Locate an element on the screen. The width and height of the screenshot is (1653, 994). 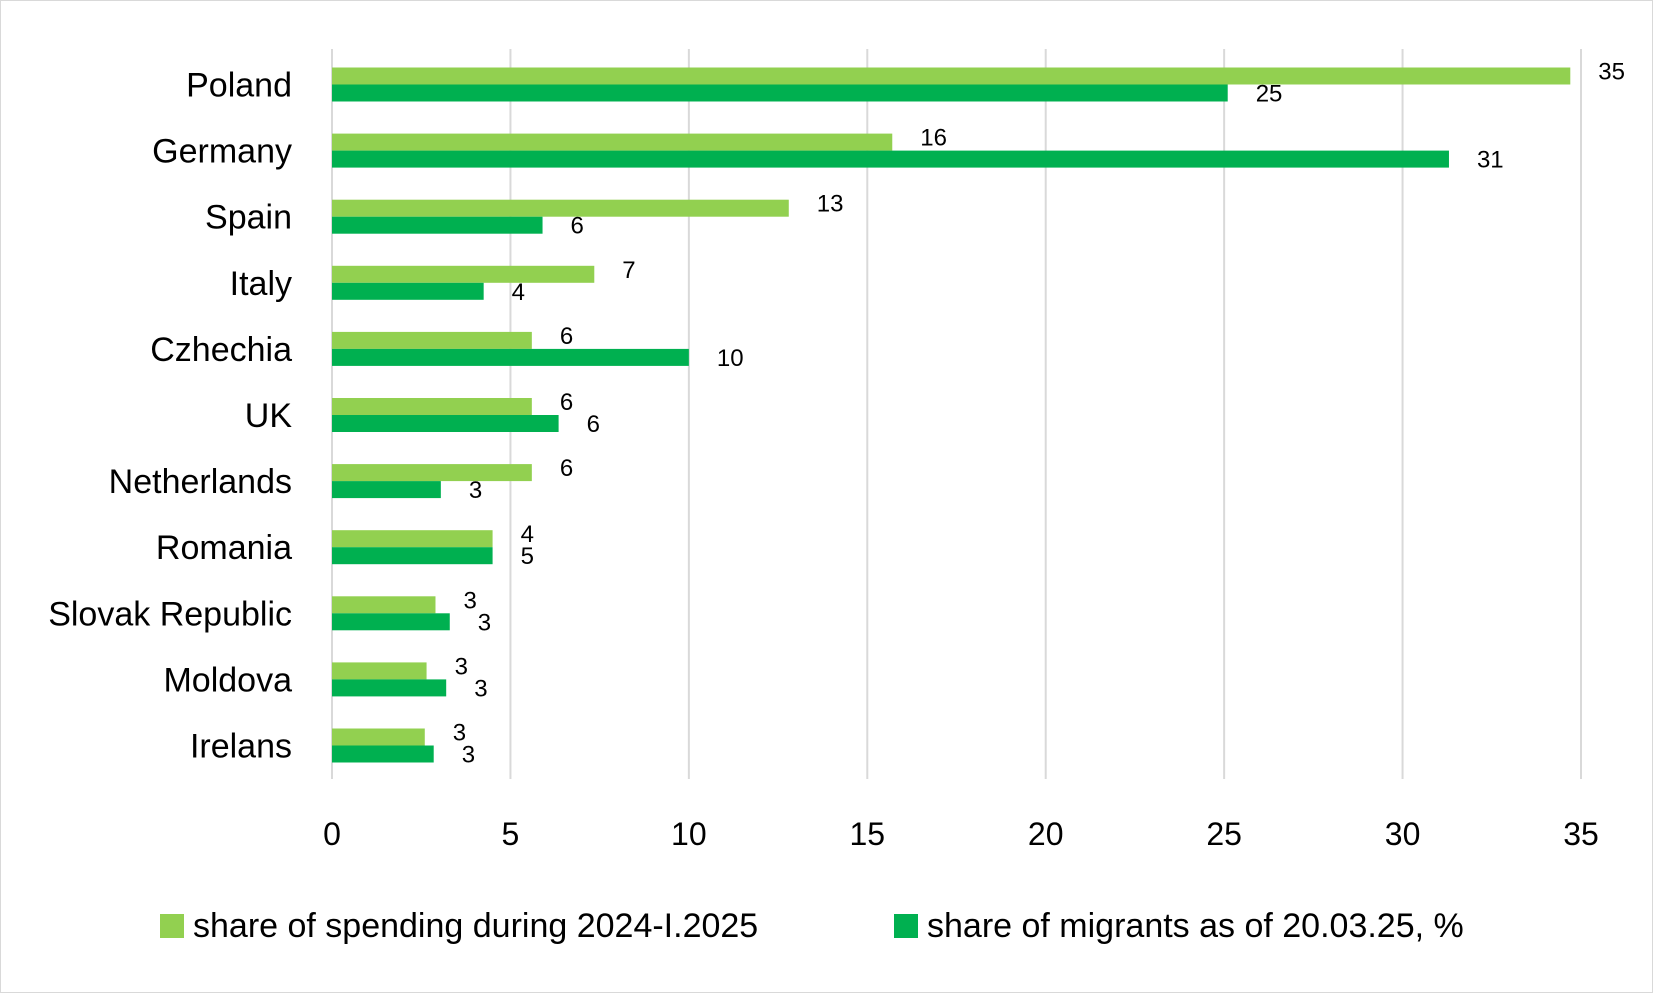
bar-spending-spain is located at coordinates (560, 208).